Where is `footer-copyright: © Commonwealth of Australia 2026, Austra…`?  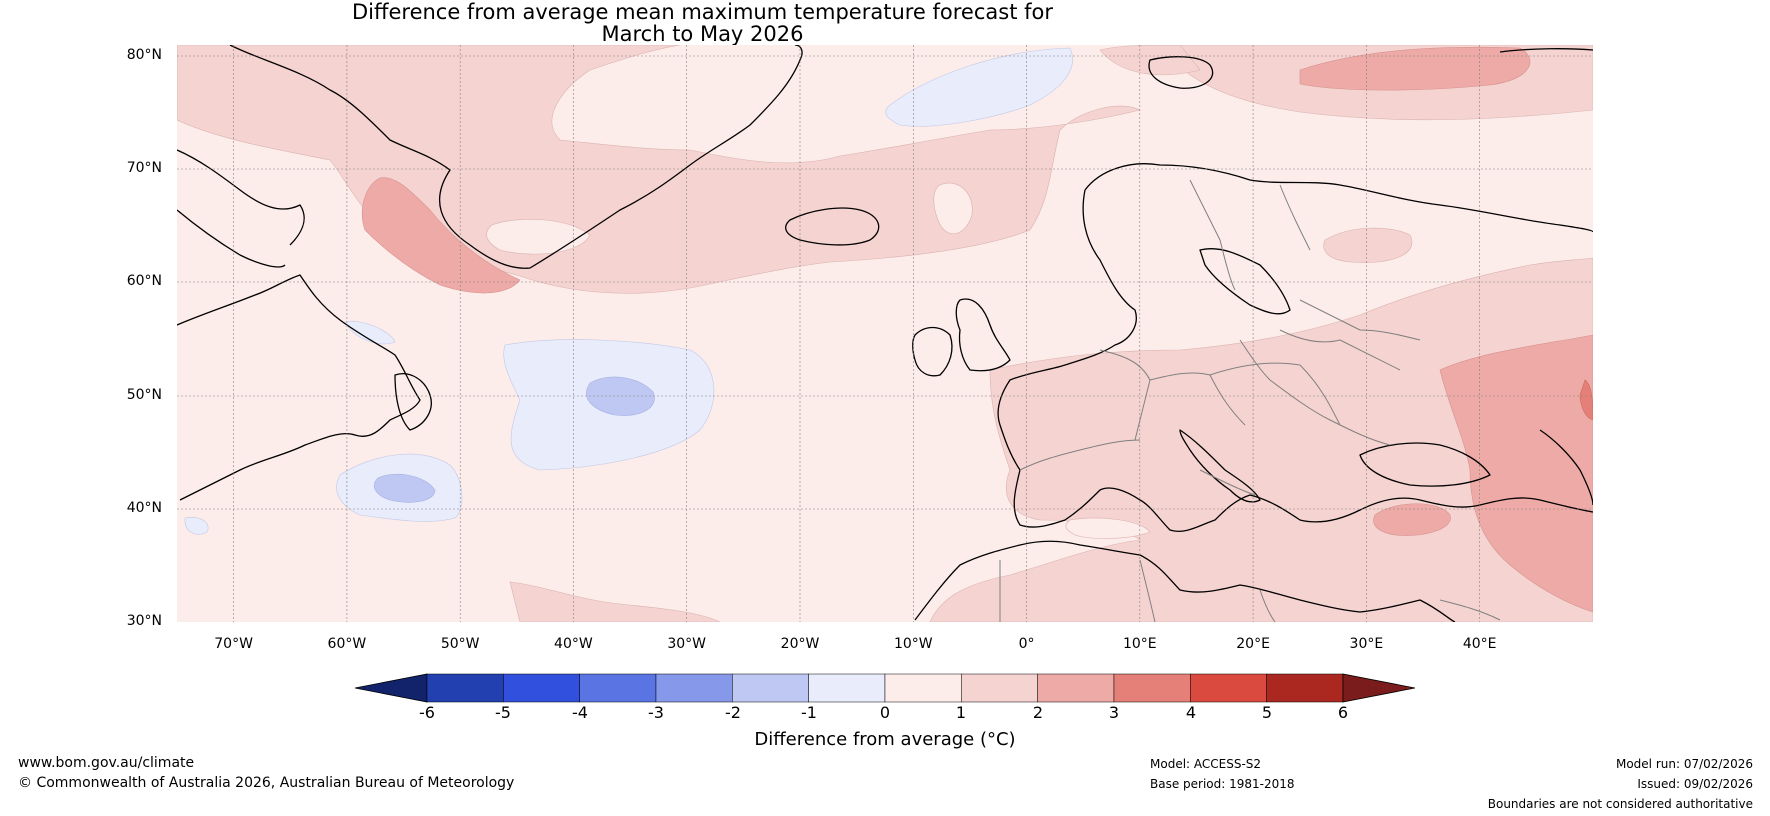
footer-copyright: © Commonwealth of Australia 2026, Austra… is located at coordinates (266, 783).